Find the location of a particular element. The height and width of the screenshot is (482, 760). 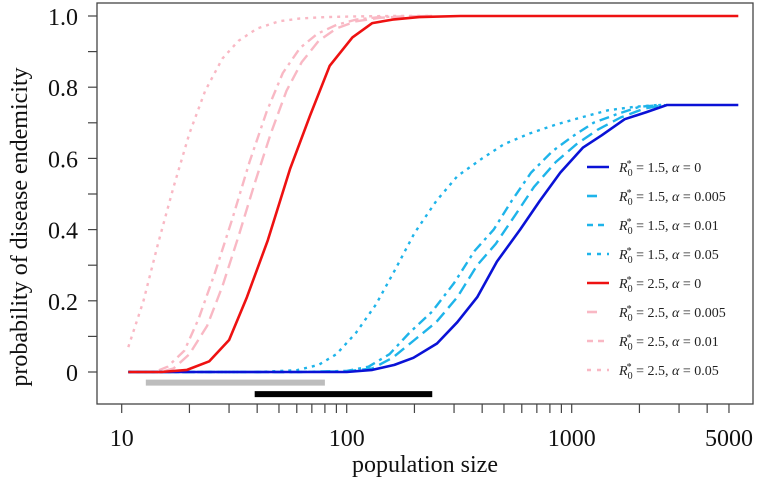

range-bars is located at coordinates (289, 388).